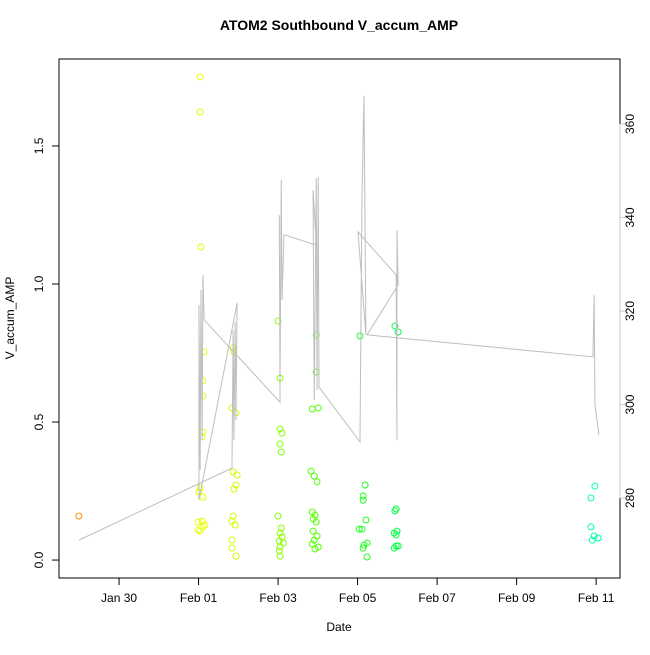 The height and width of the screenshot is (655, 650). Describe the element at coordinates (339, 25) in the screenshot. I see `chart-title: ATOM2 Southbound V_accum_AMP` at that location.